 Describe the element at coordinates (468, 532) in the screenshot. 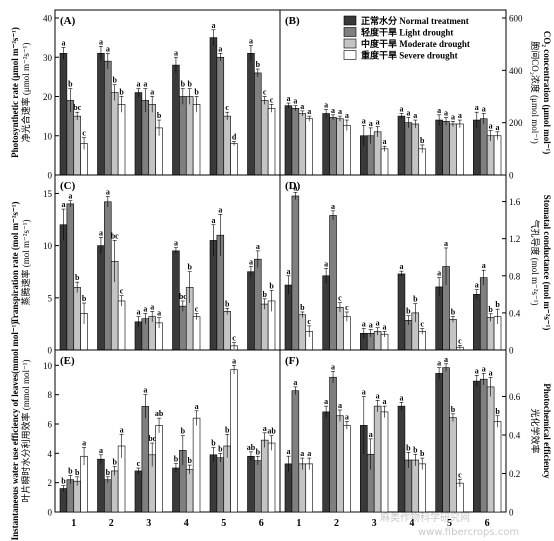

I see `watermark-line2: www.fibercrops.com` at that location.